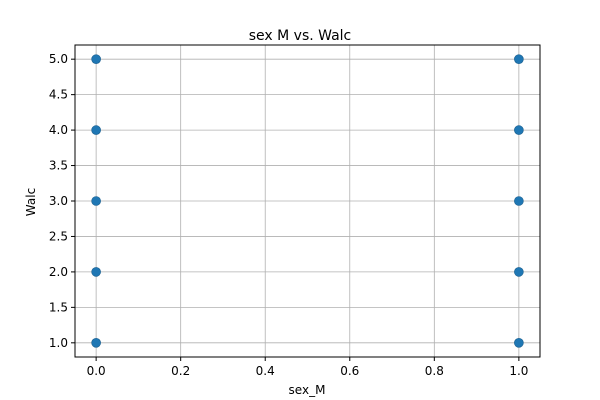 This screenshot has height=400, width=600. I want to click on y-tick-label: 2.5, so click(58, 236).